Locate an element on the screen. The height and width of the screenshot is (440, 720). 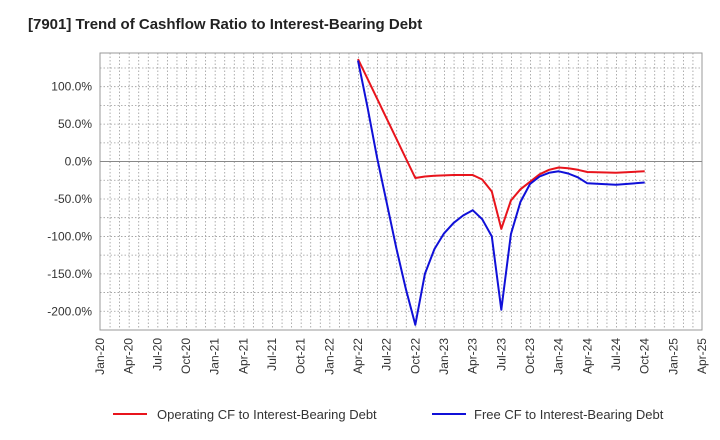
x-tick-label: Oct-20 is located at coordinates (186, 356).